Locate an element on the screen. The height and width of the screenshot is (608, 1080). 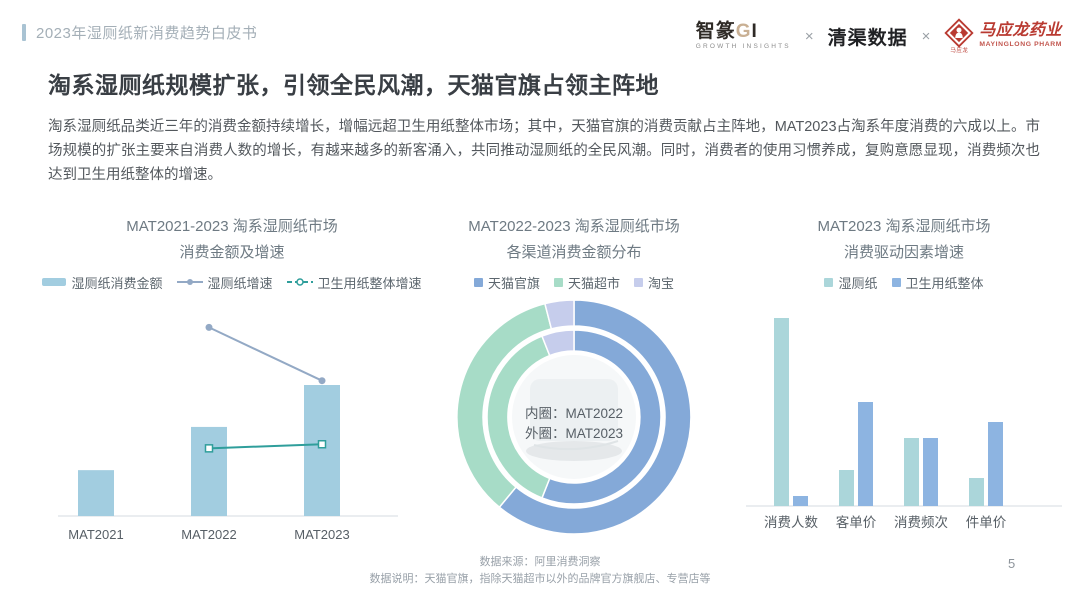
legend-item: 卫生用纸整体 is located at coordinates (937, 282).